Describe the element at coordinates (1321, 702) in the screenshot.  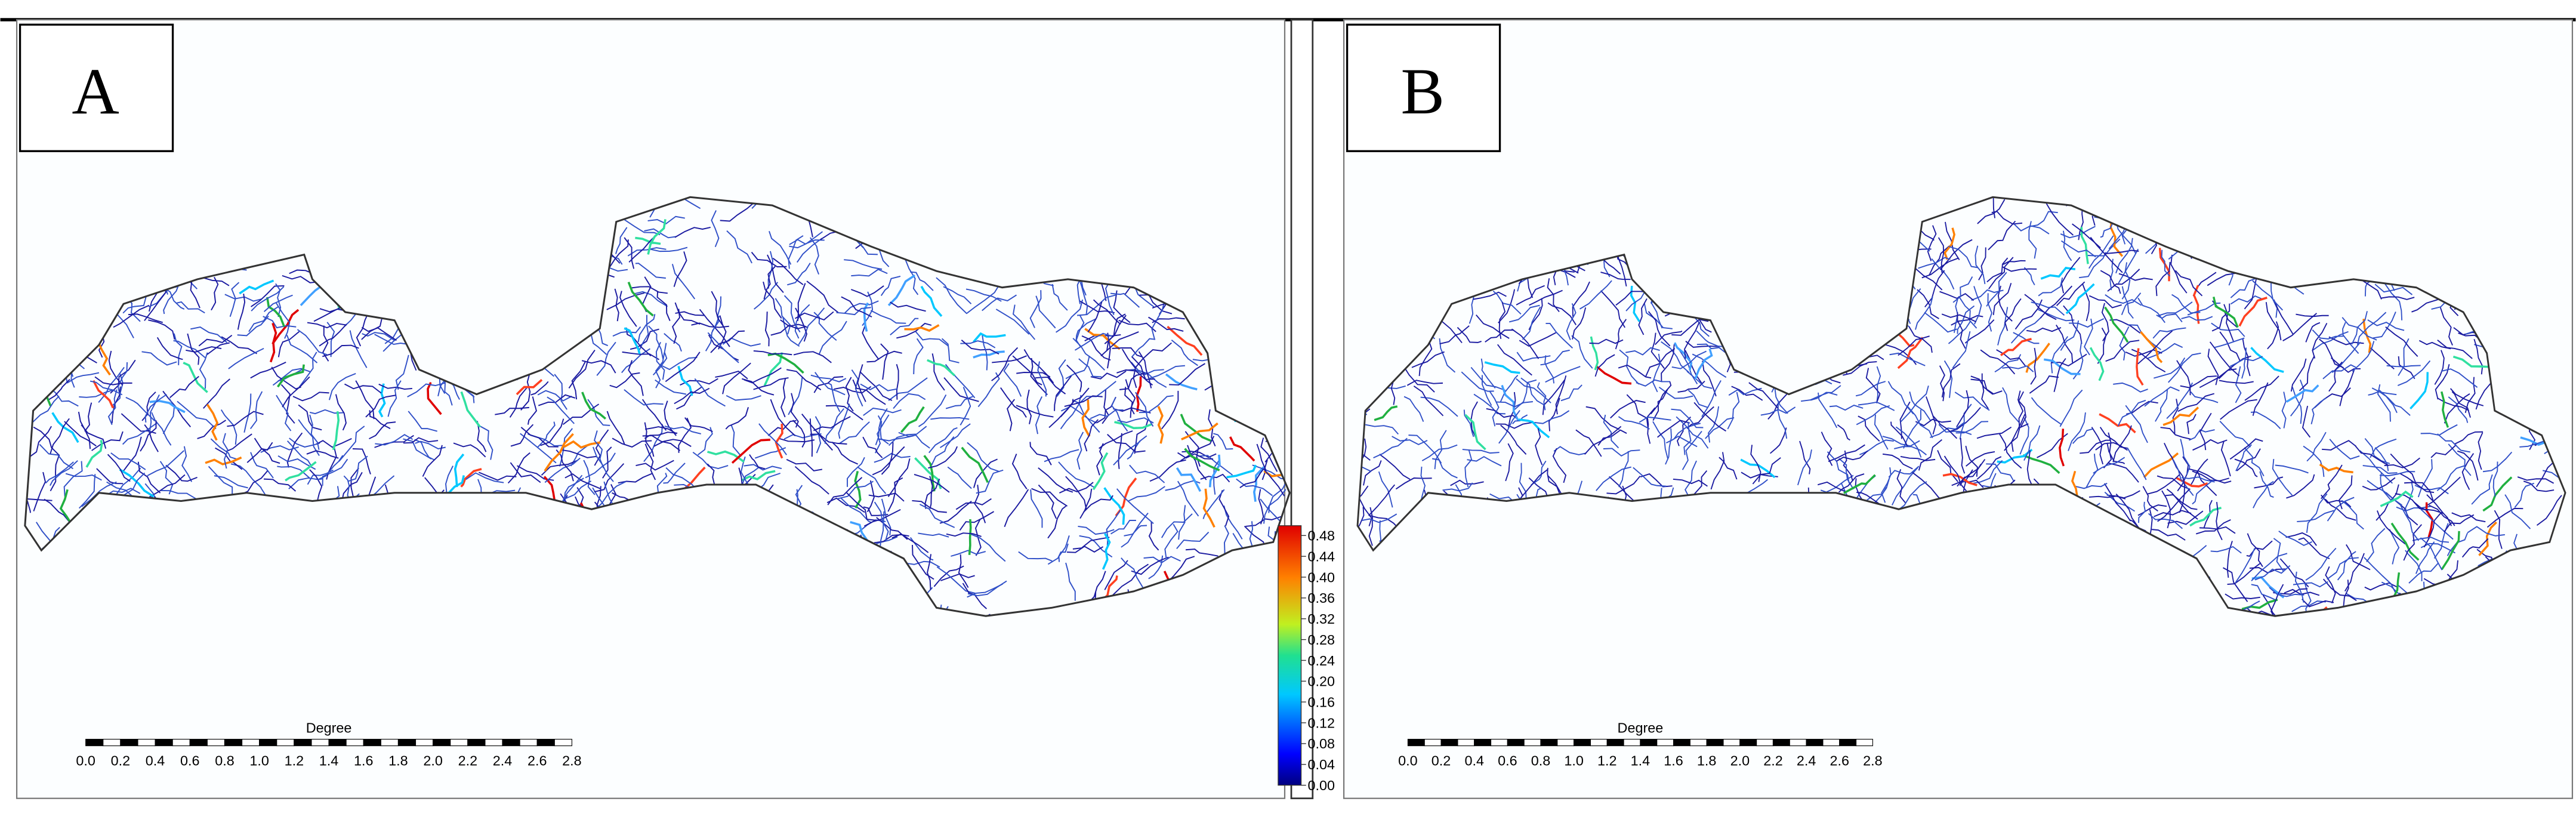
I see `colorbar-tick-label: 0.16` at that location.